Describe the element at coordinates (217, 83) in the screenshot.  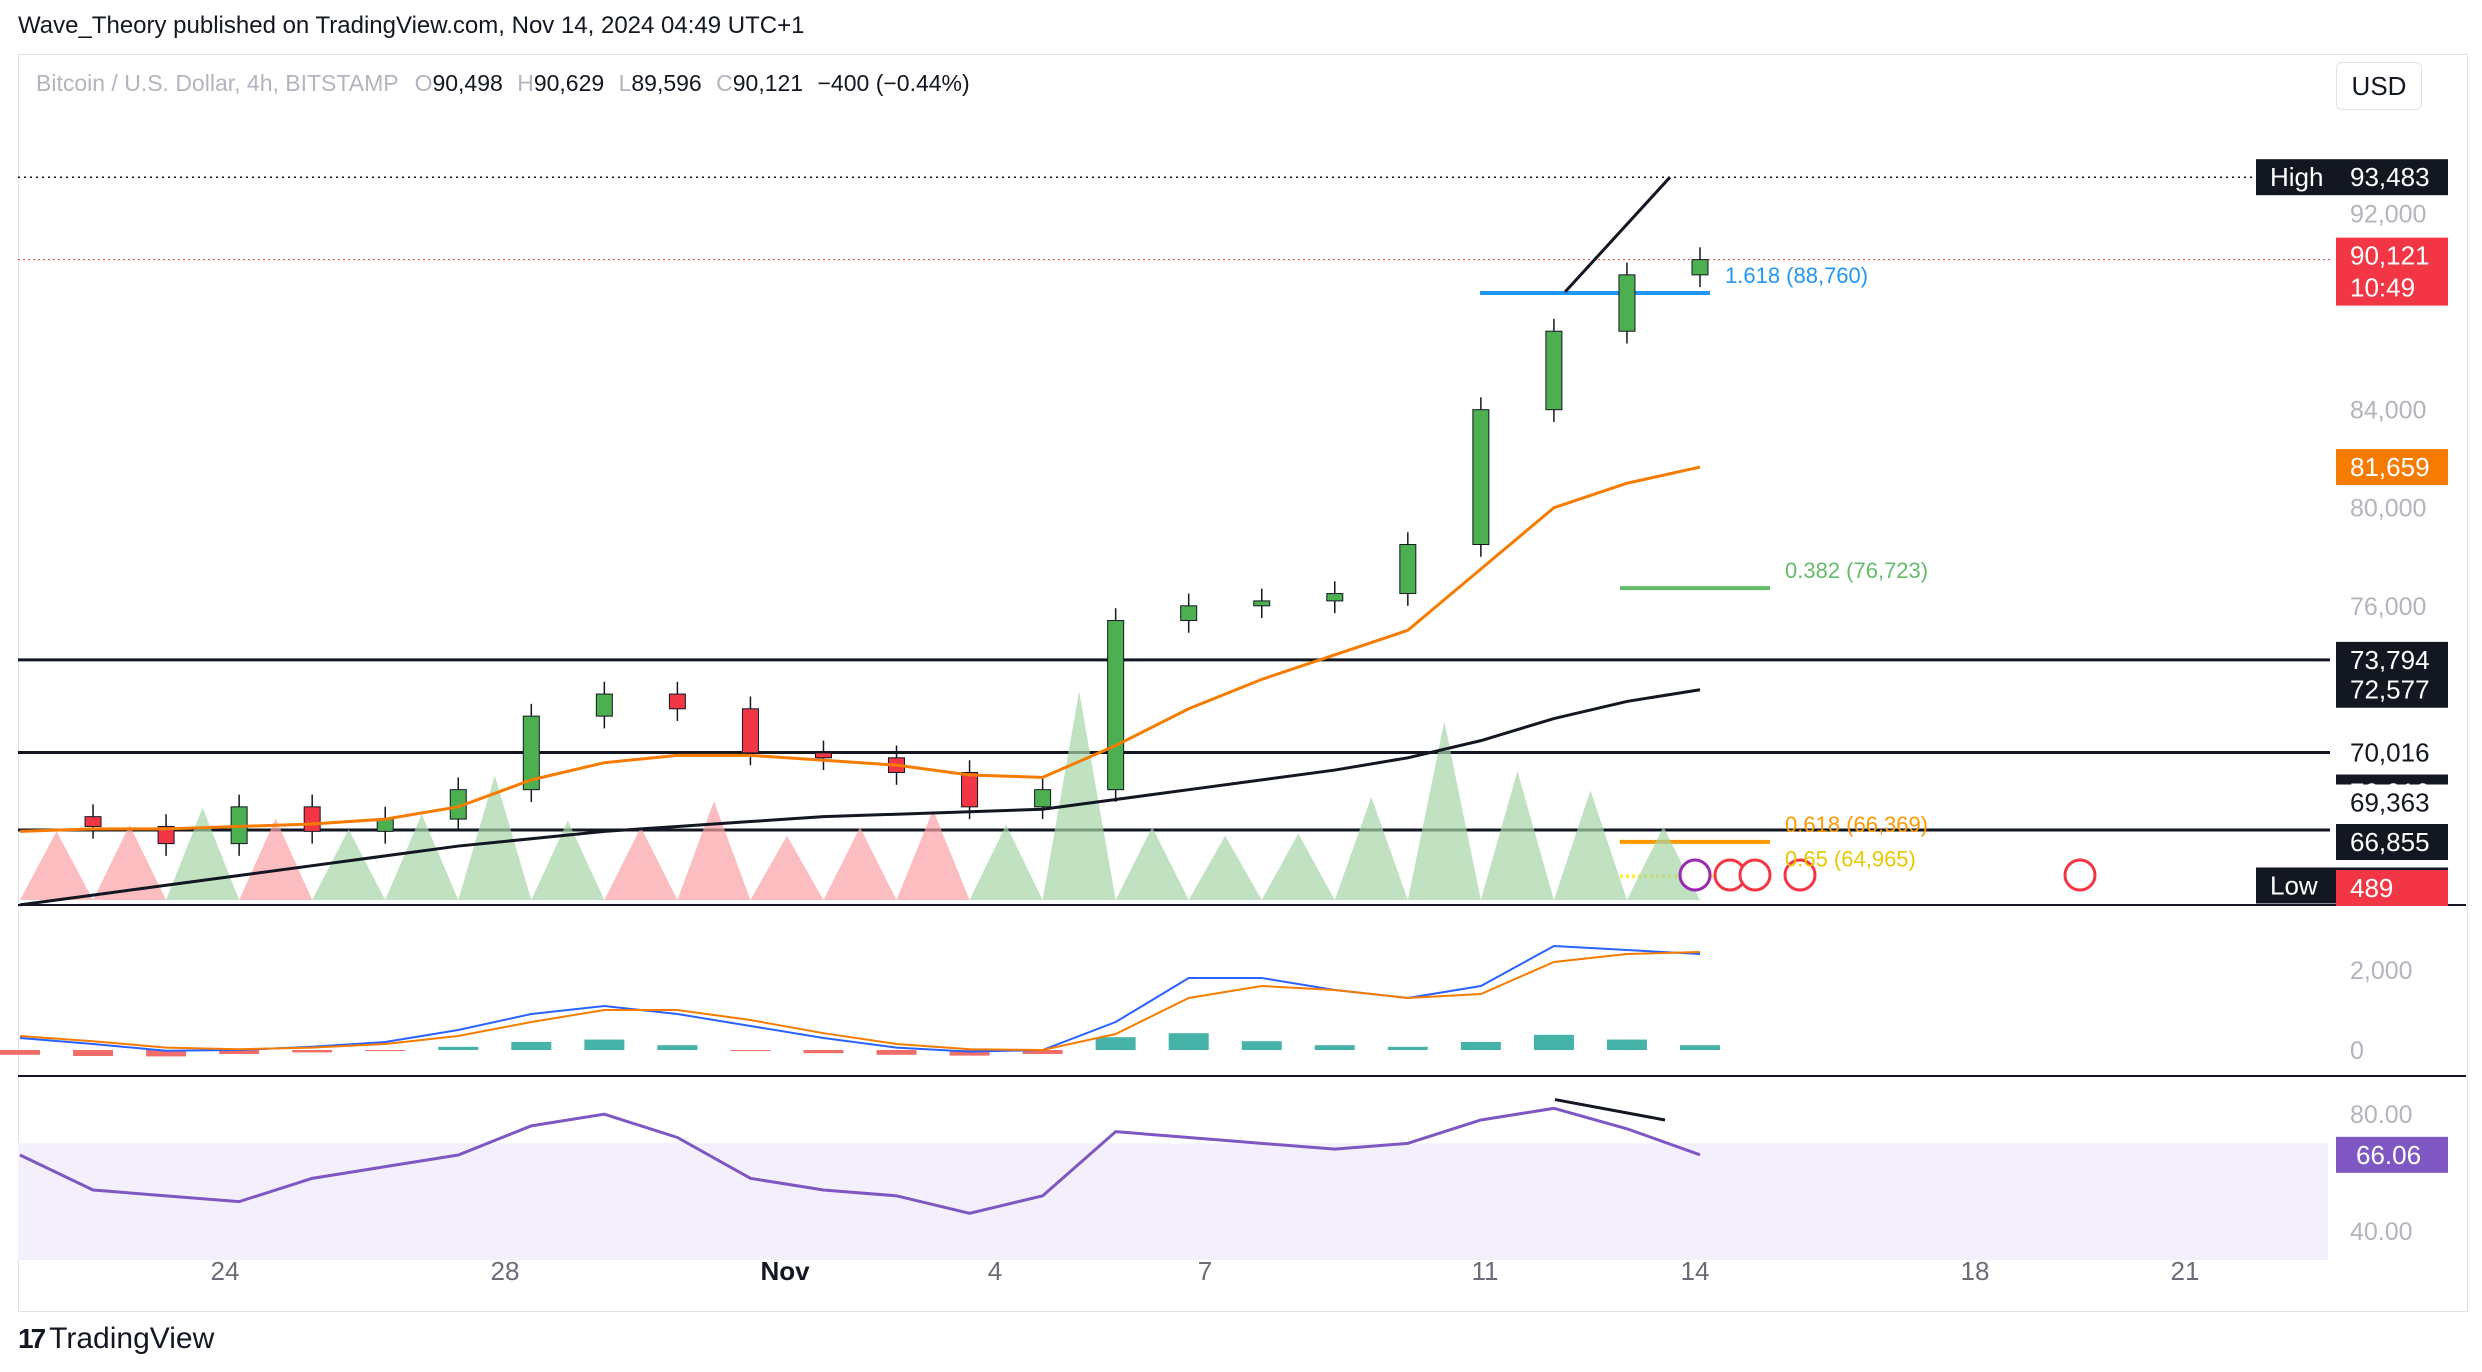
I see `symbol-name: Bitcoin / U.S. Dollar, 4h, BITSTAMP` at that location.